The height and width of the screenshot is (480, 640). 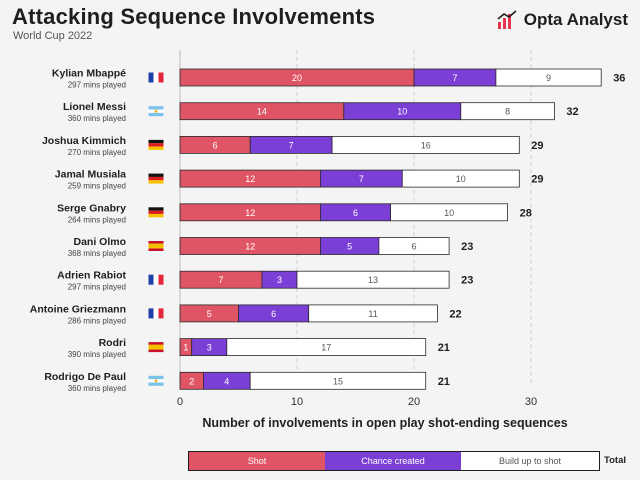 What do you see at coordinates (575, 19) in the screenshot?
I see `brand-name: Opta Analyst` at bounding box center [575, 19].